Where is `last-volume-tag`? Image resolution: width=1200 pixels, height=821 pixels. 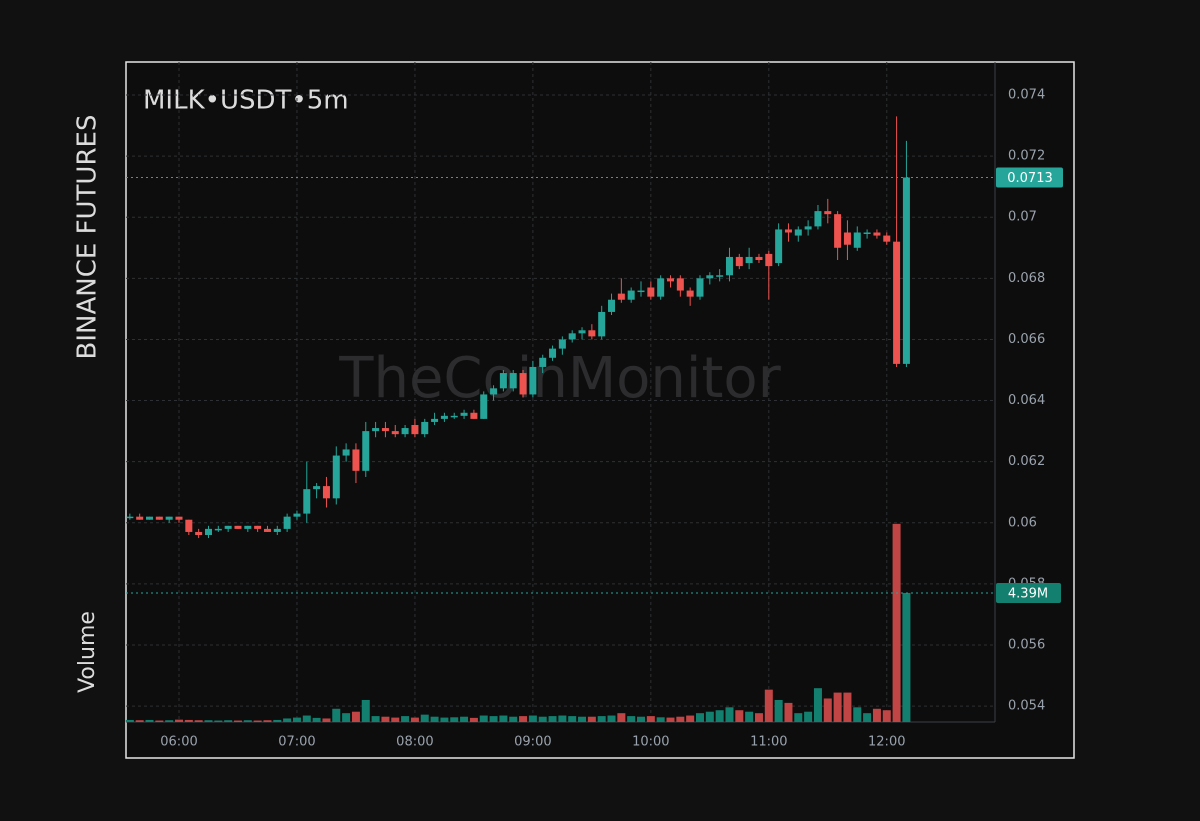 last-volume-tag is located at coordinates (1028, 592).